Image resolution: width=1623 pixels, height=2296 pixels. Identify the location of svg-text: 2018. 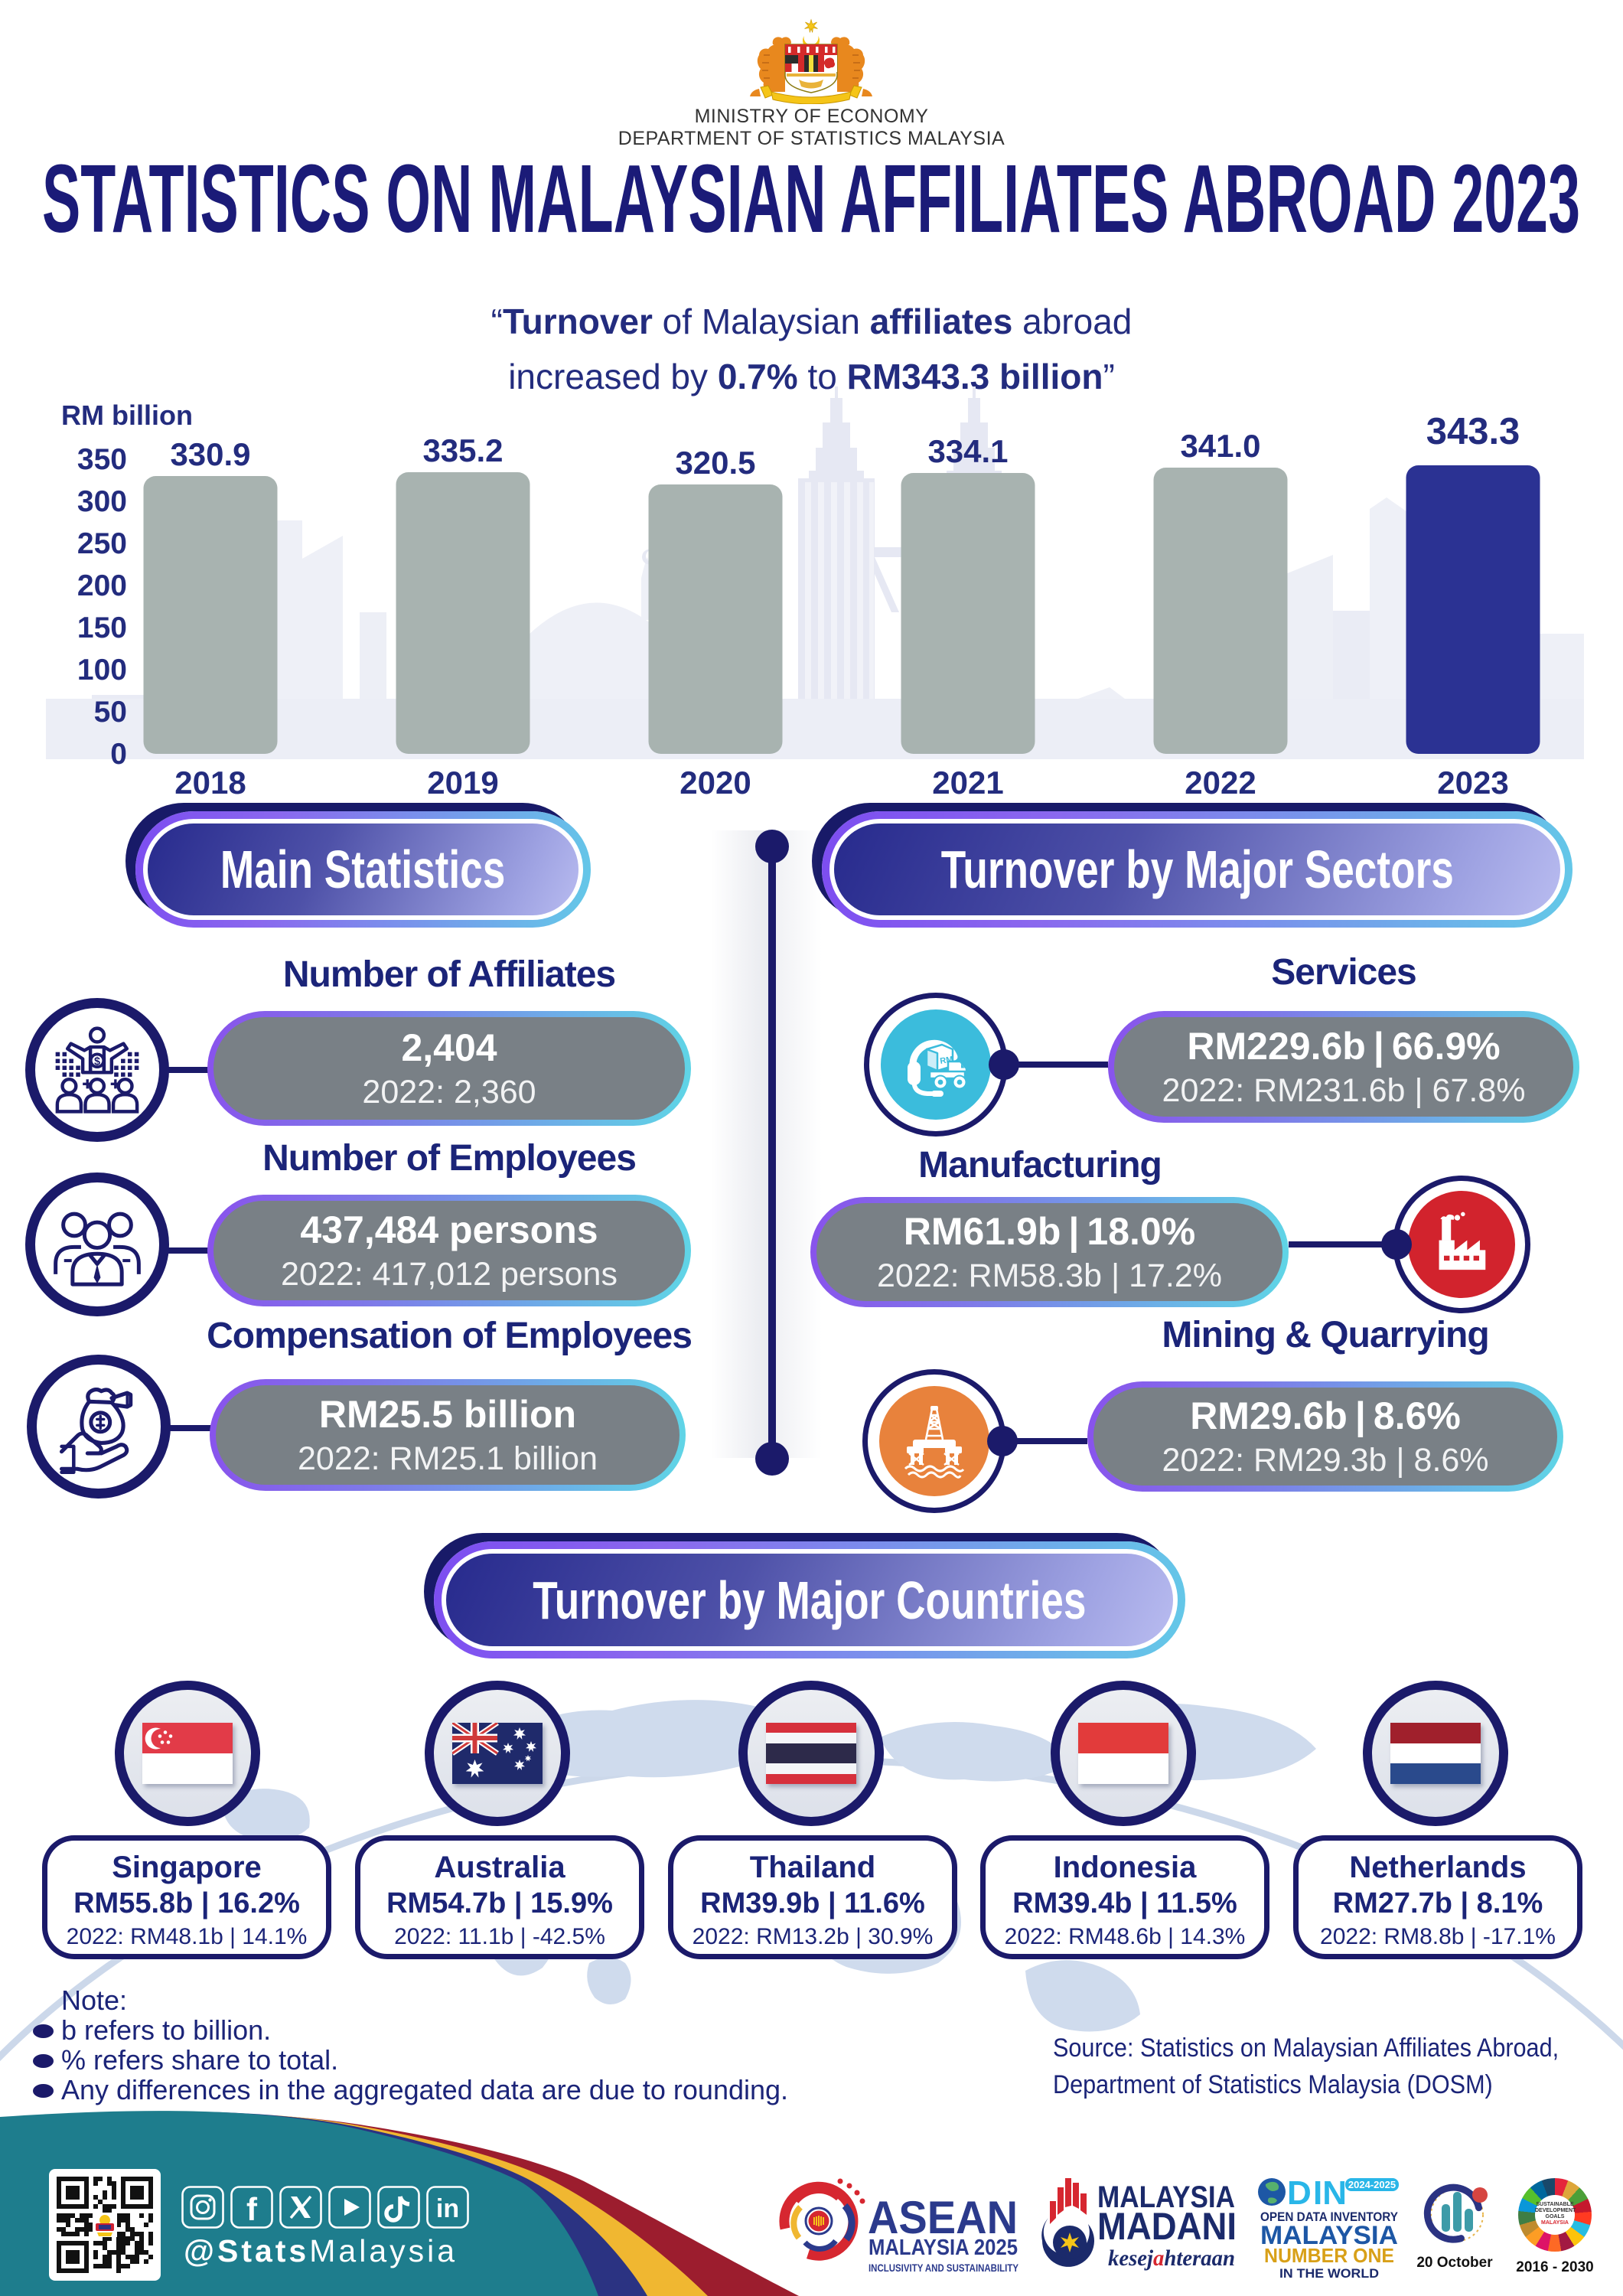
(210, 783).